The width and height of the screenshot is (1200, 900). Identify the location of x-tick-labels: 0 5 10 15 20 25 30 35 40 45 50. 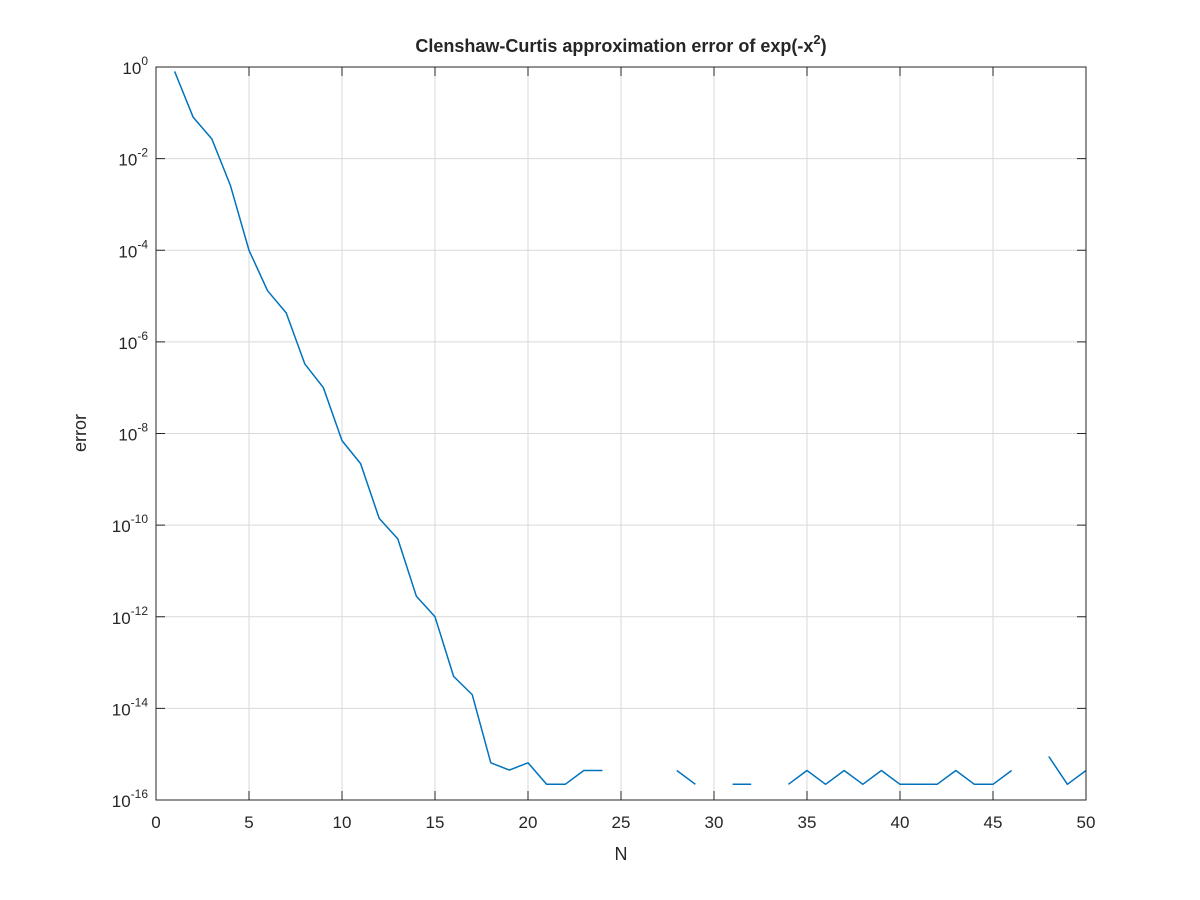
(623, 822).